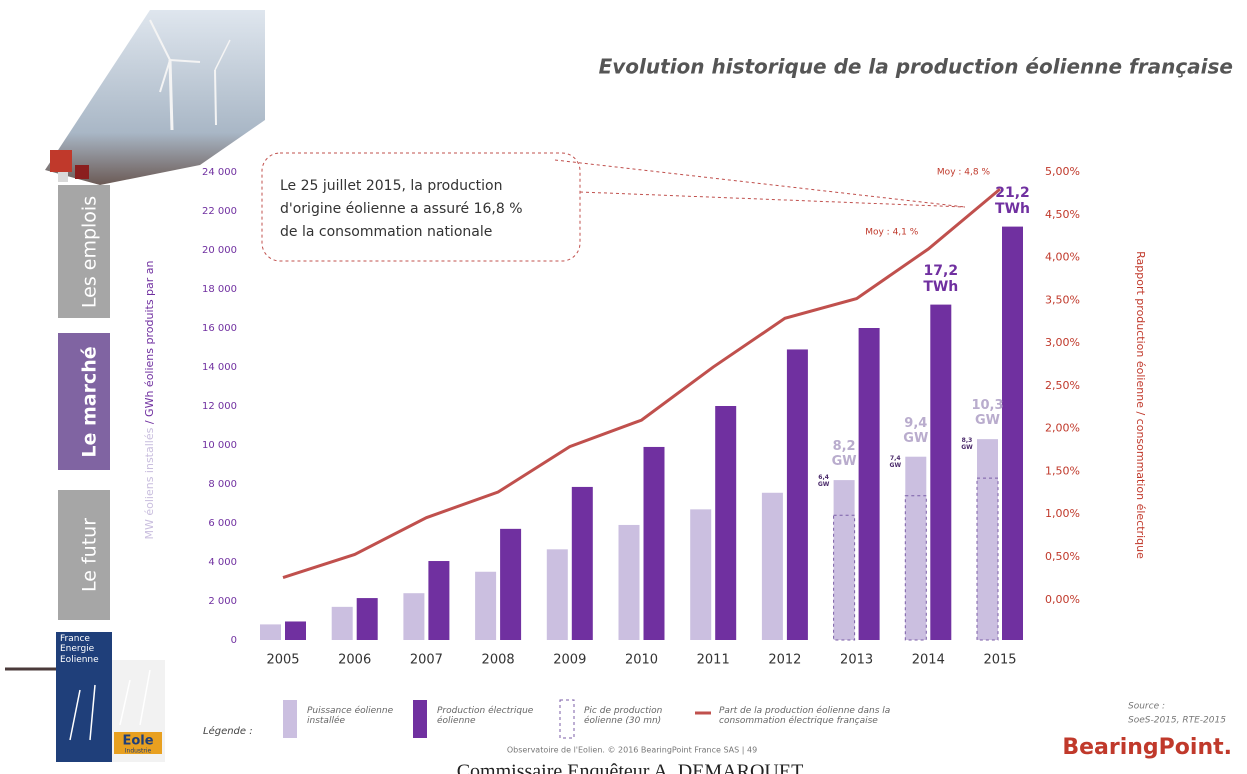 Image resolution: width=1247 pixels, height=774 pixels. Describe the element at coordinates (354, 660) in the screenshot. I see `x-tick-label: 2006` at that location.